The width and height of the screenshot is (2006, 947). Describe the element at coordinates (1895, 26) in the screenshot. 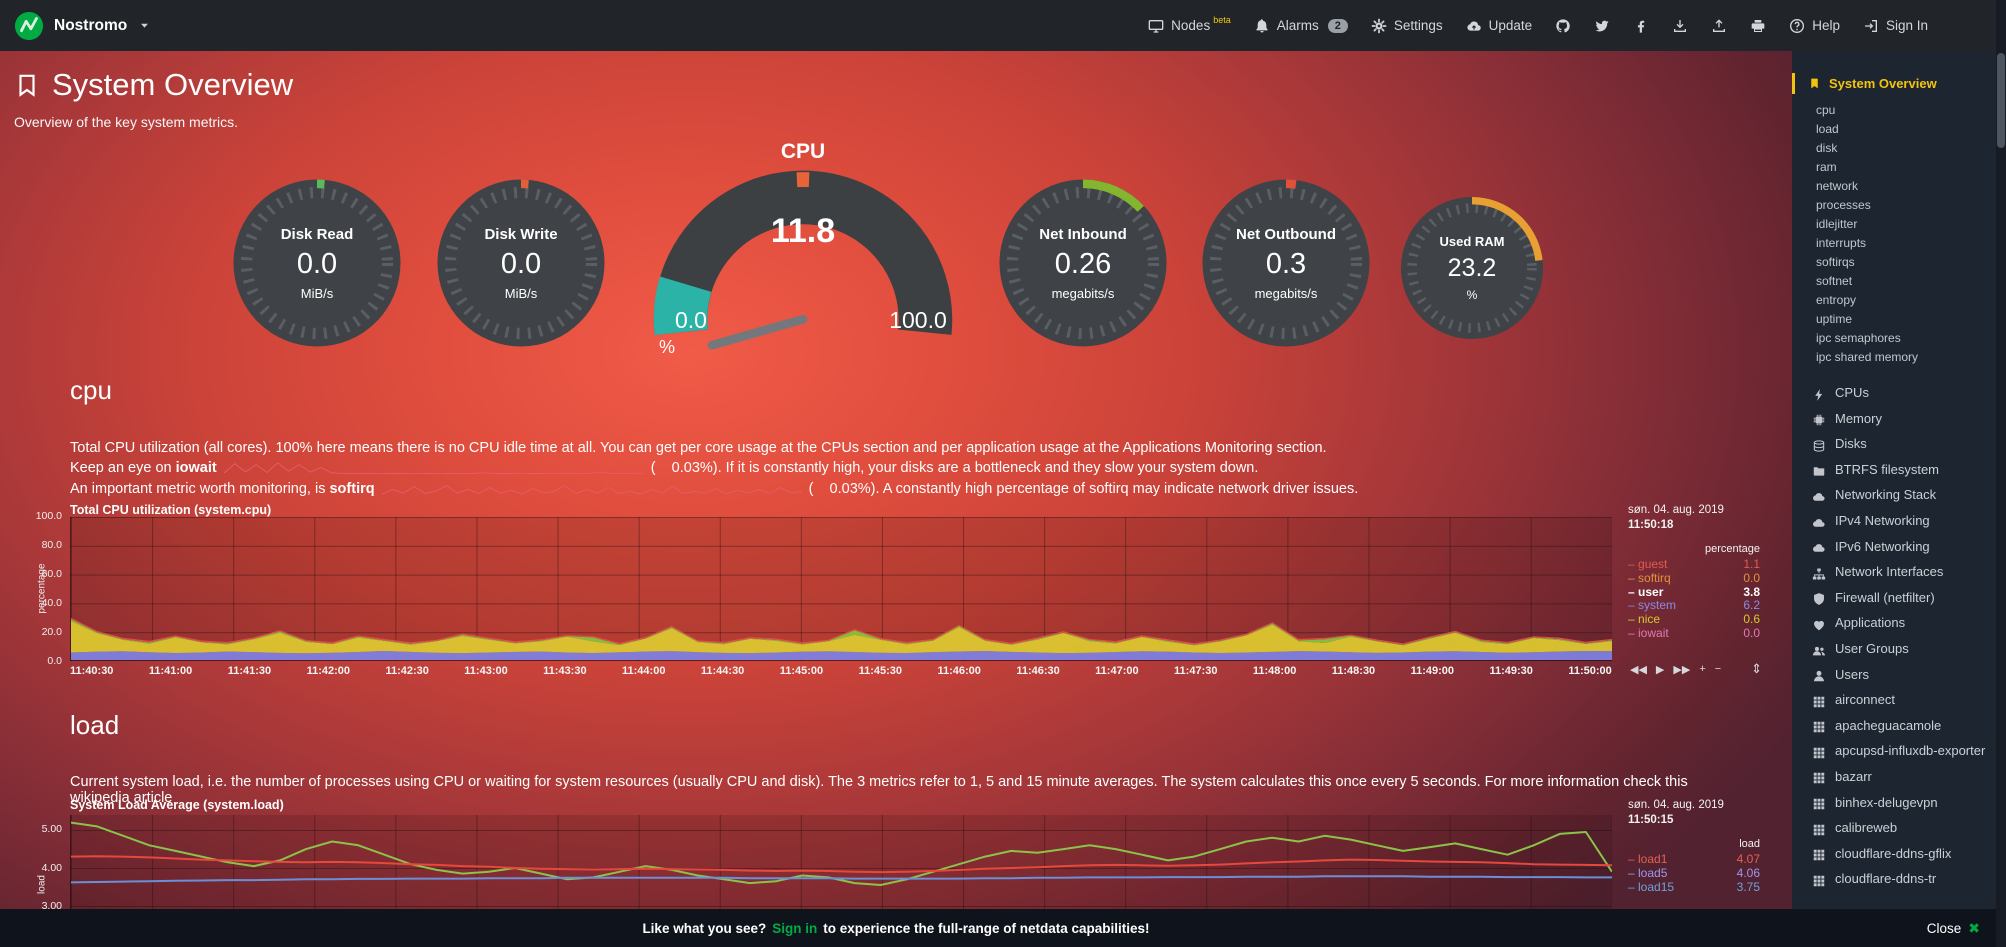

I see `signin-button: Sign In` at that location.